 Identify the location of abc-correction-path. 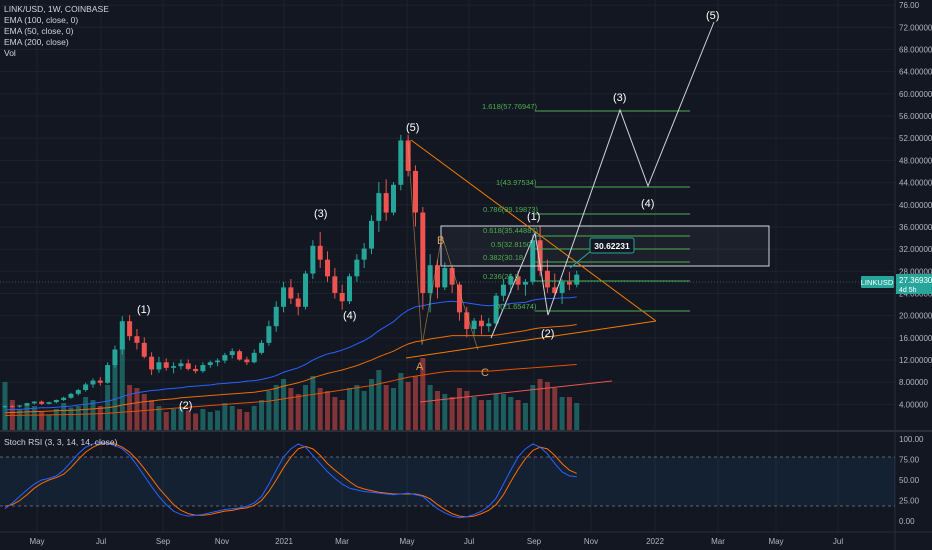
(443, 246).